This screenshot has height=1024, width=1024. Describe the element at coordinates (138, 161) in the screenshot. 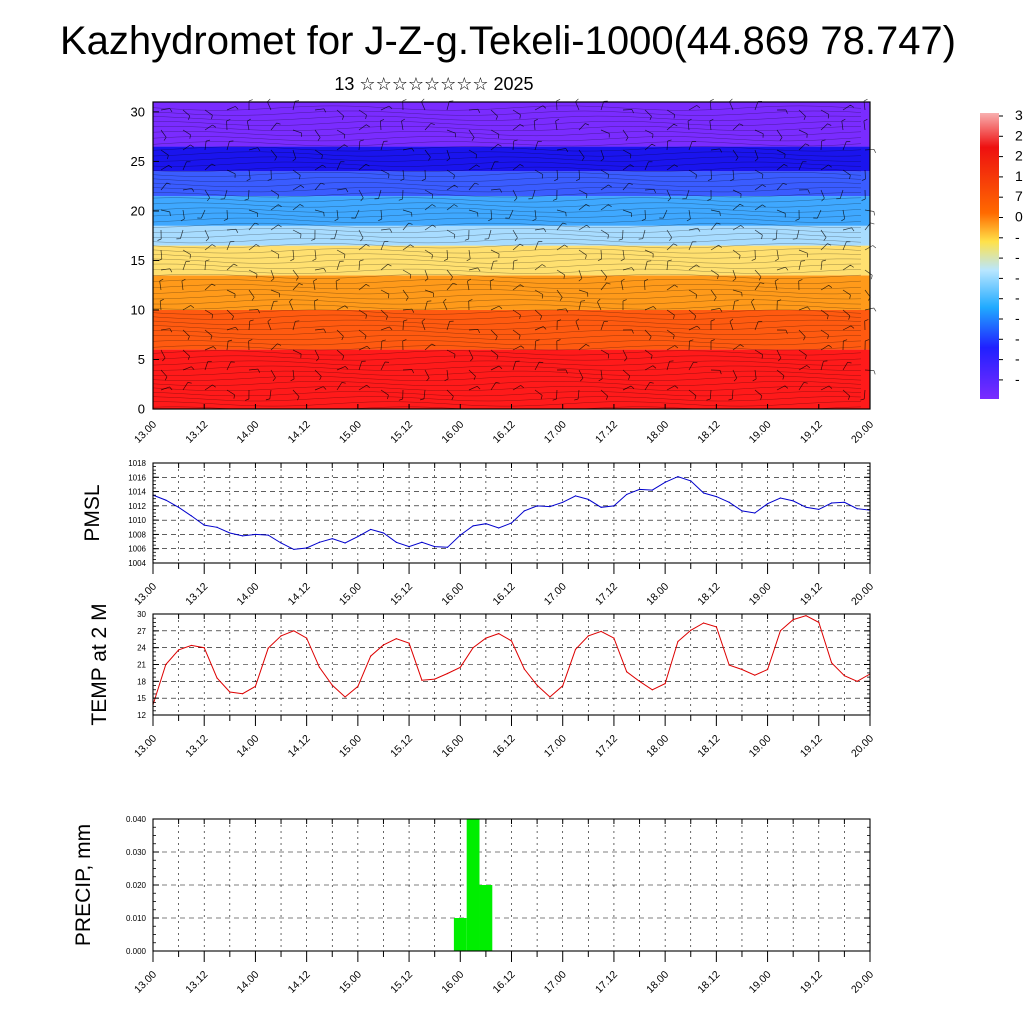

I see `heatmap-y-tick-label: 25` at that location.